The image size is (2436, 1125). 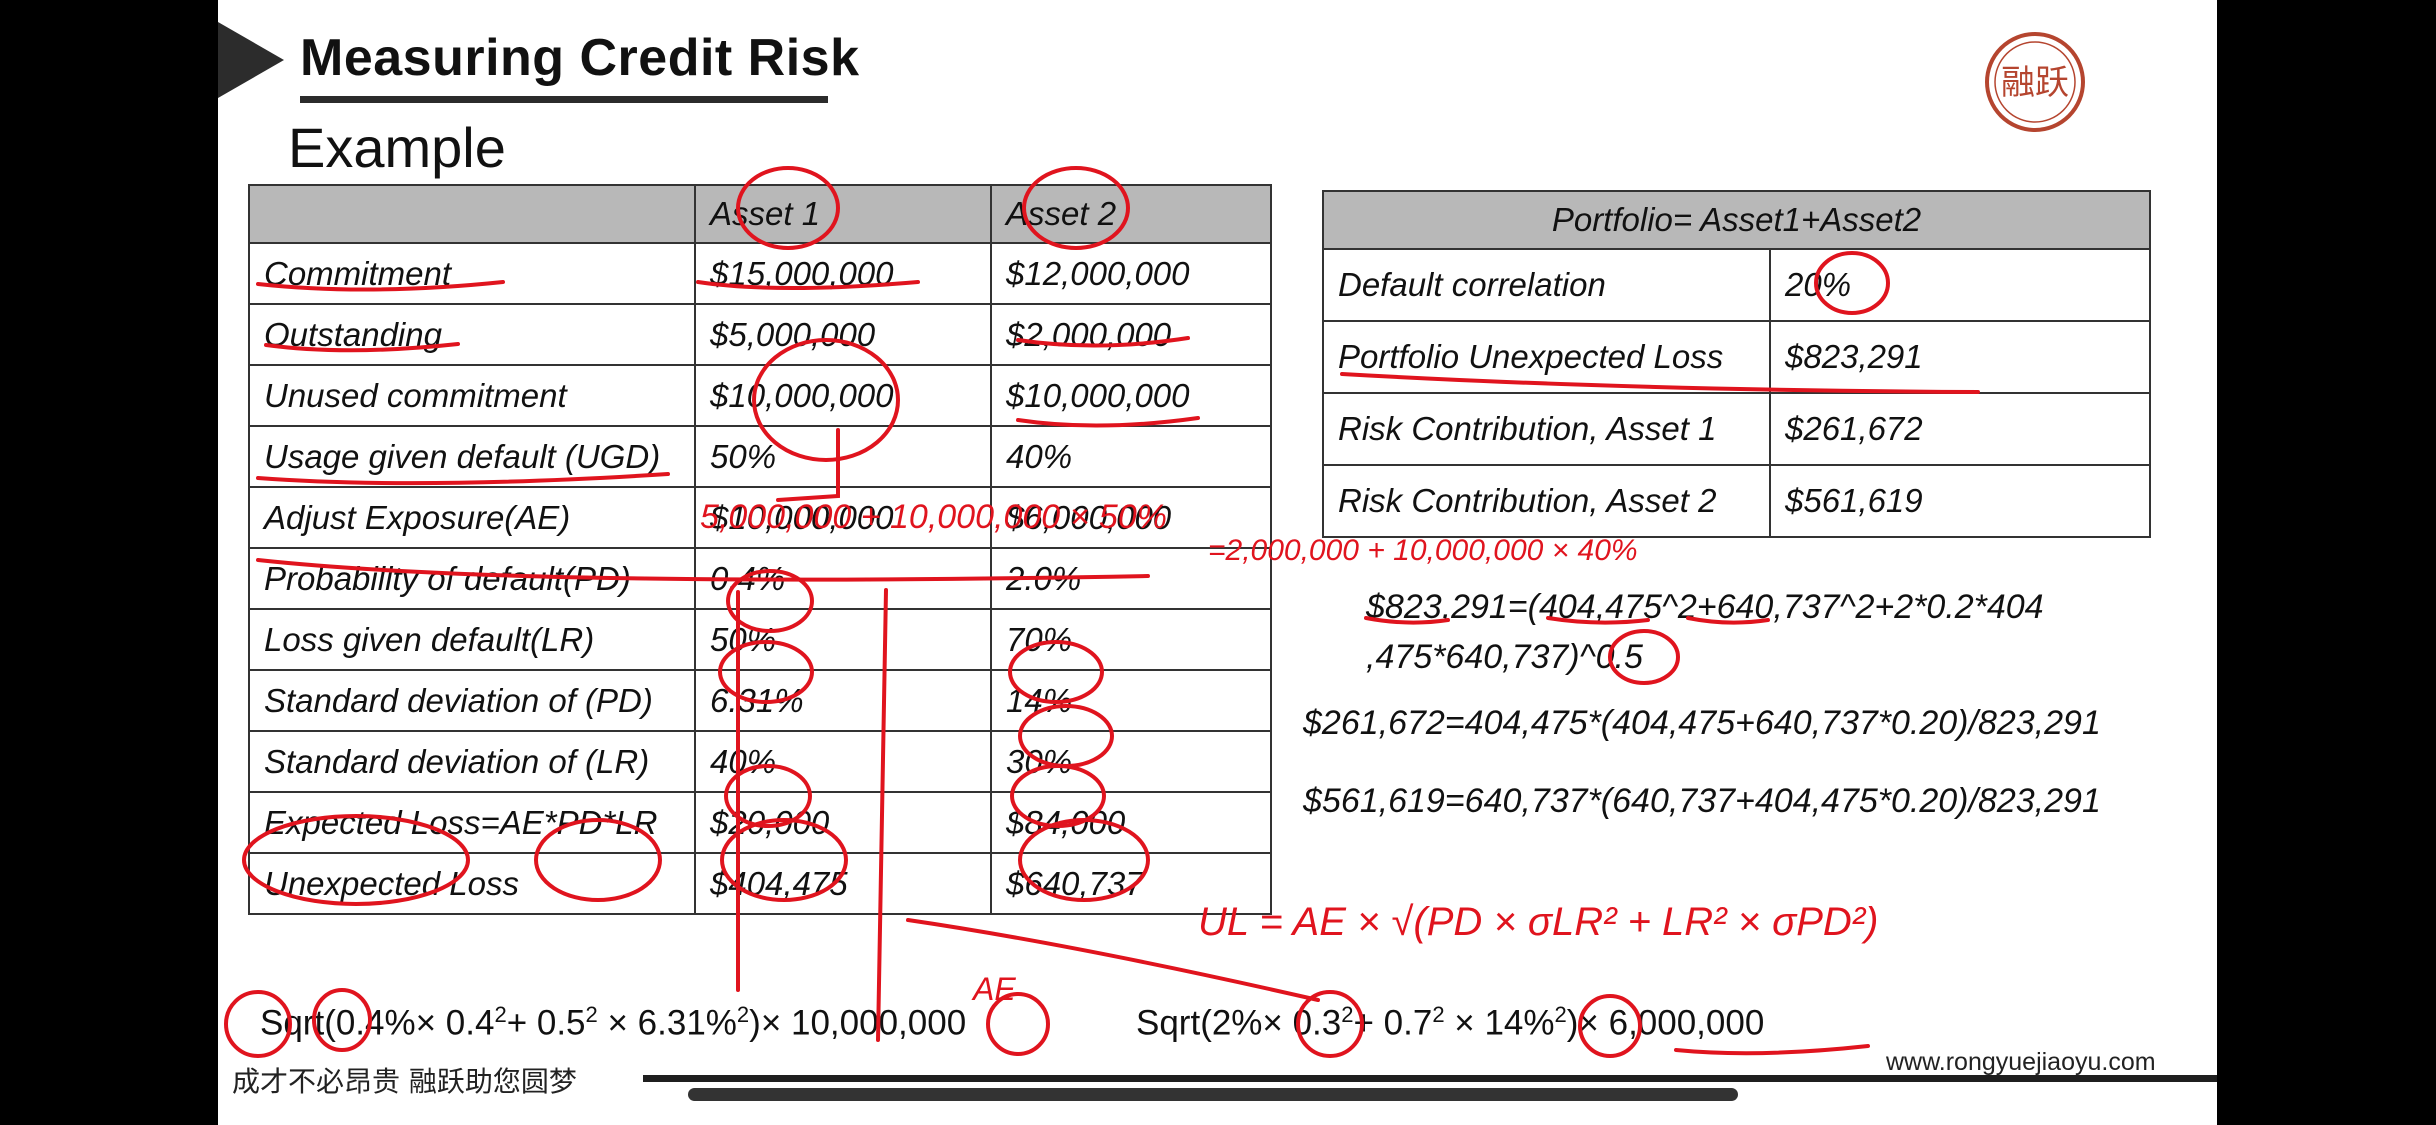 I want to click on table-row: Adjust Exposure(AE) $10,000,000 $6,000,000, so click(x=760, y=517).